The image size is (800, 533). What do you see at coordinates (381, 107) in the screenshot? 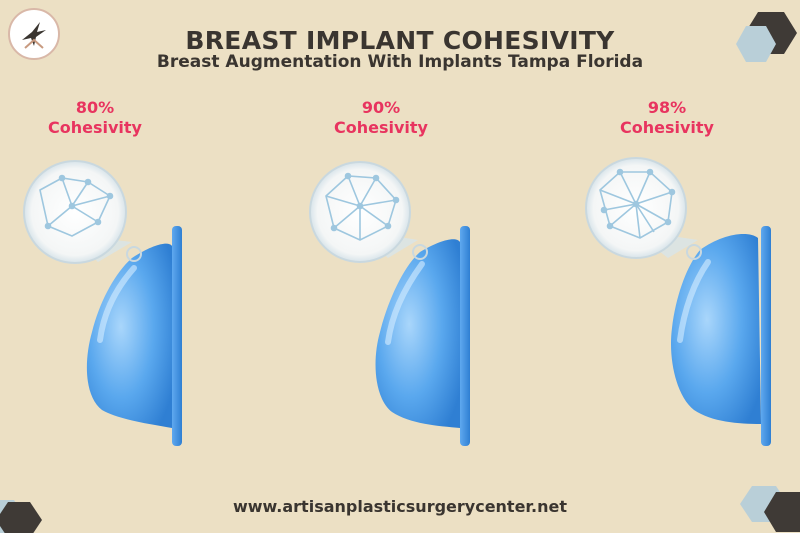
I see `cohesivity-percent: 90%` at bounding box center [381, 107].